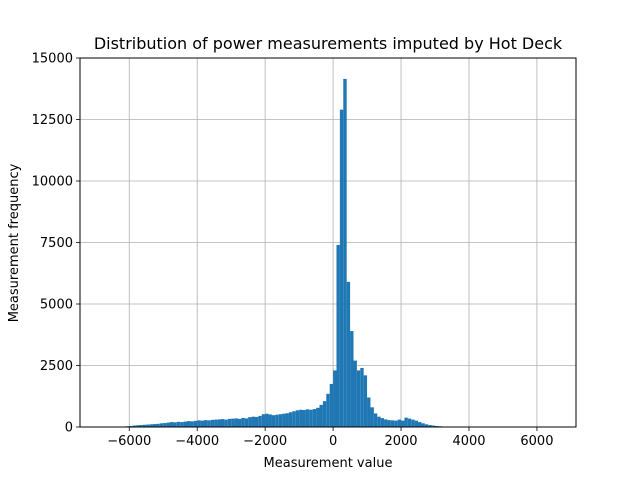  I want to click on x-tick-label: 2000, so click(400, 441).